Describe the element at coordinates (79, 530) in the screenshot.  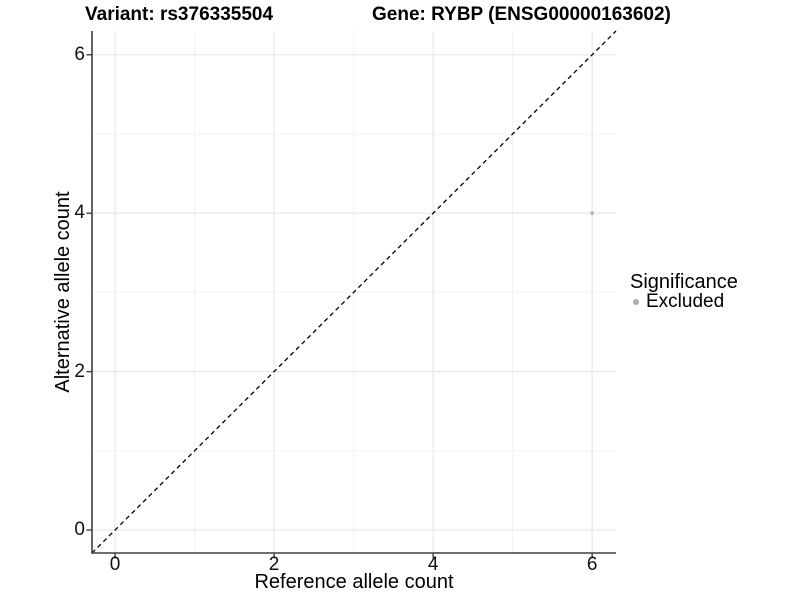
I see `y-axis-tick-label: 0` at that location.